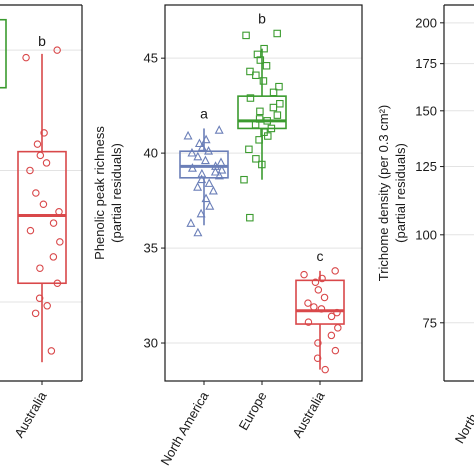 This screenshot has width=474, height=474. Describe the element at coordinates (426, 166) in the screenshot. I see `y-tick-label: 125` at that location.